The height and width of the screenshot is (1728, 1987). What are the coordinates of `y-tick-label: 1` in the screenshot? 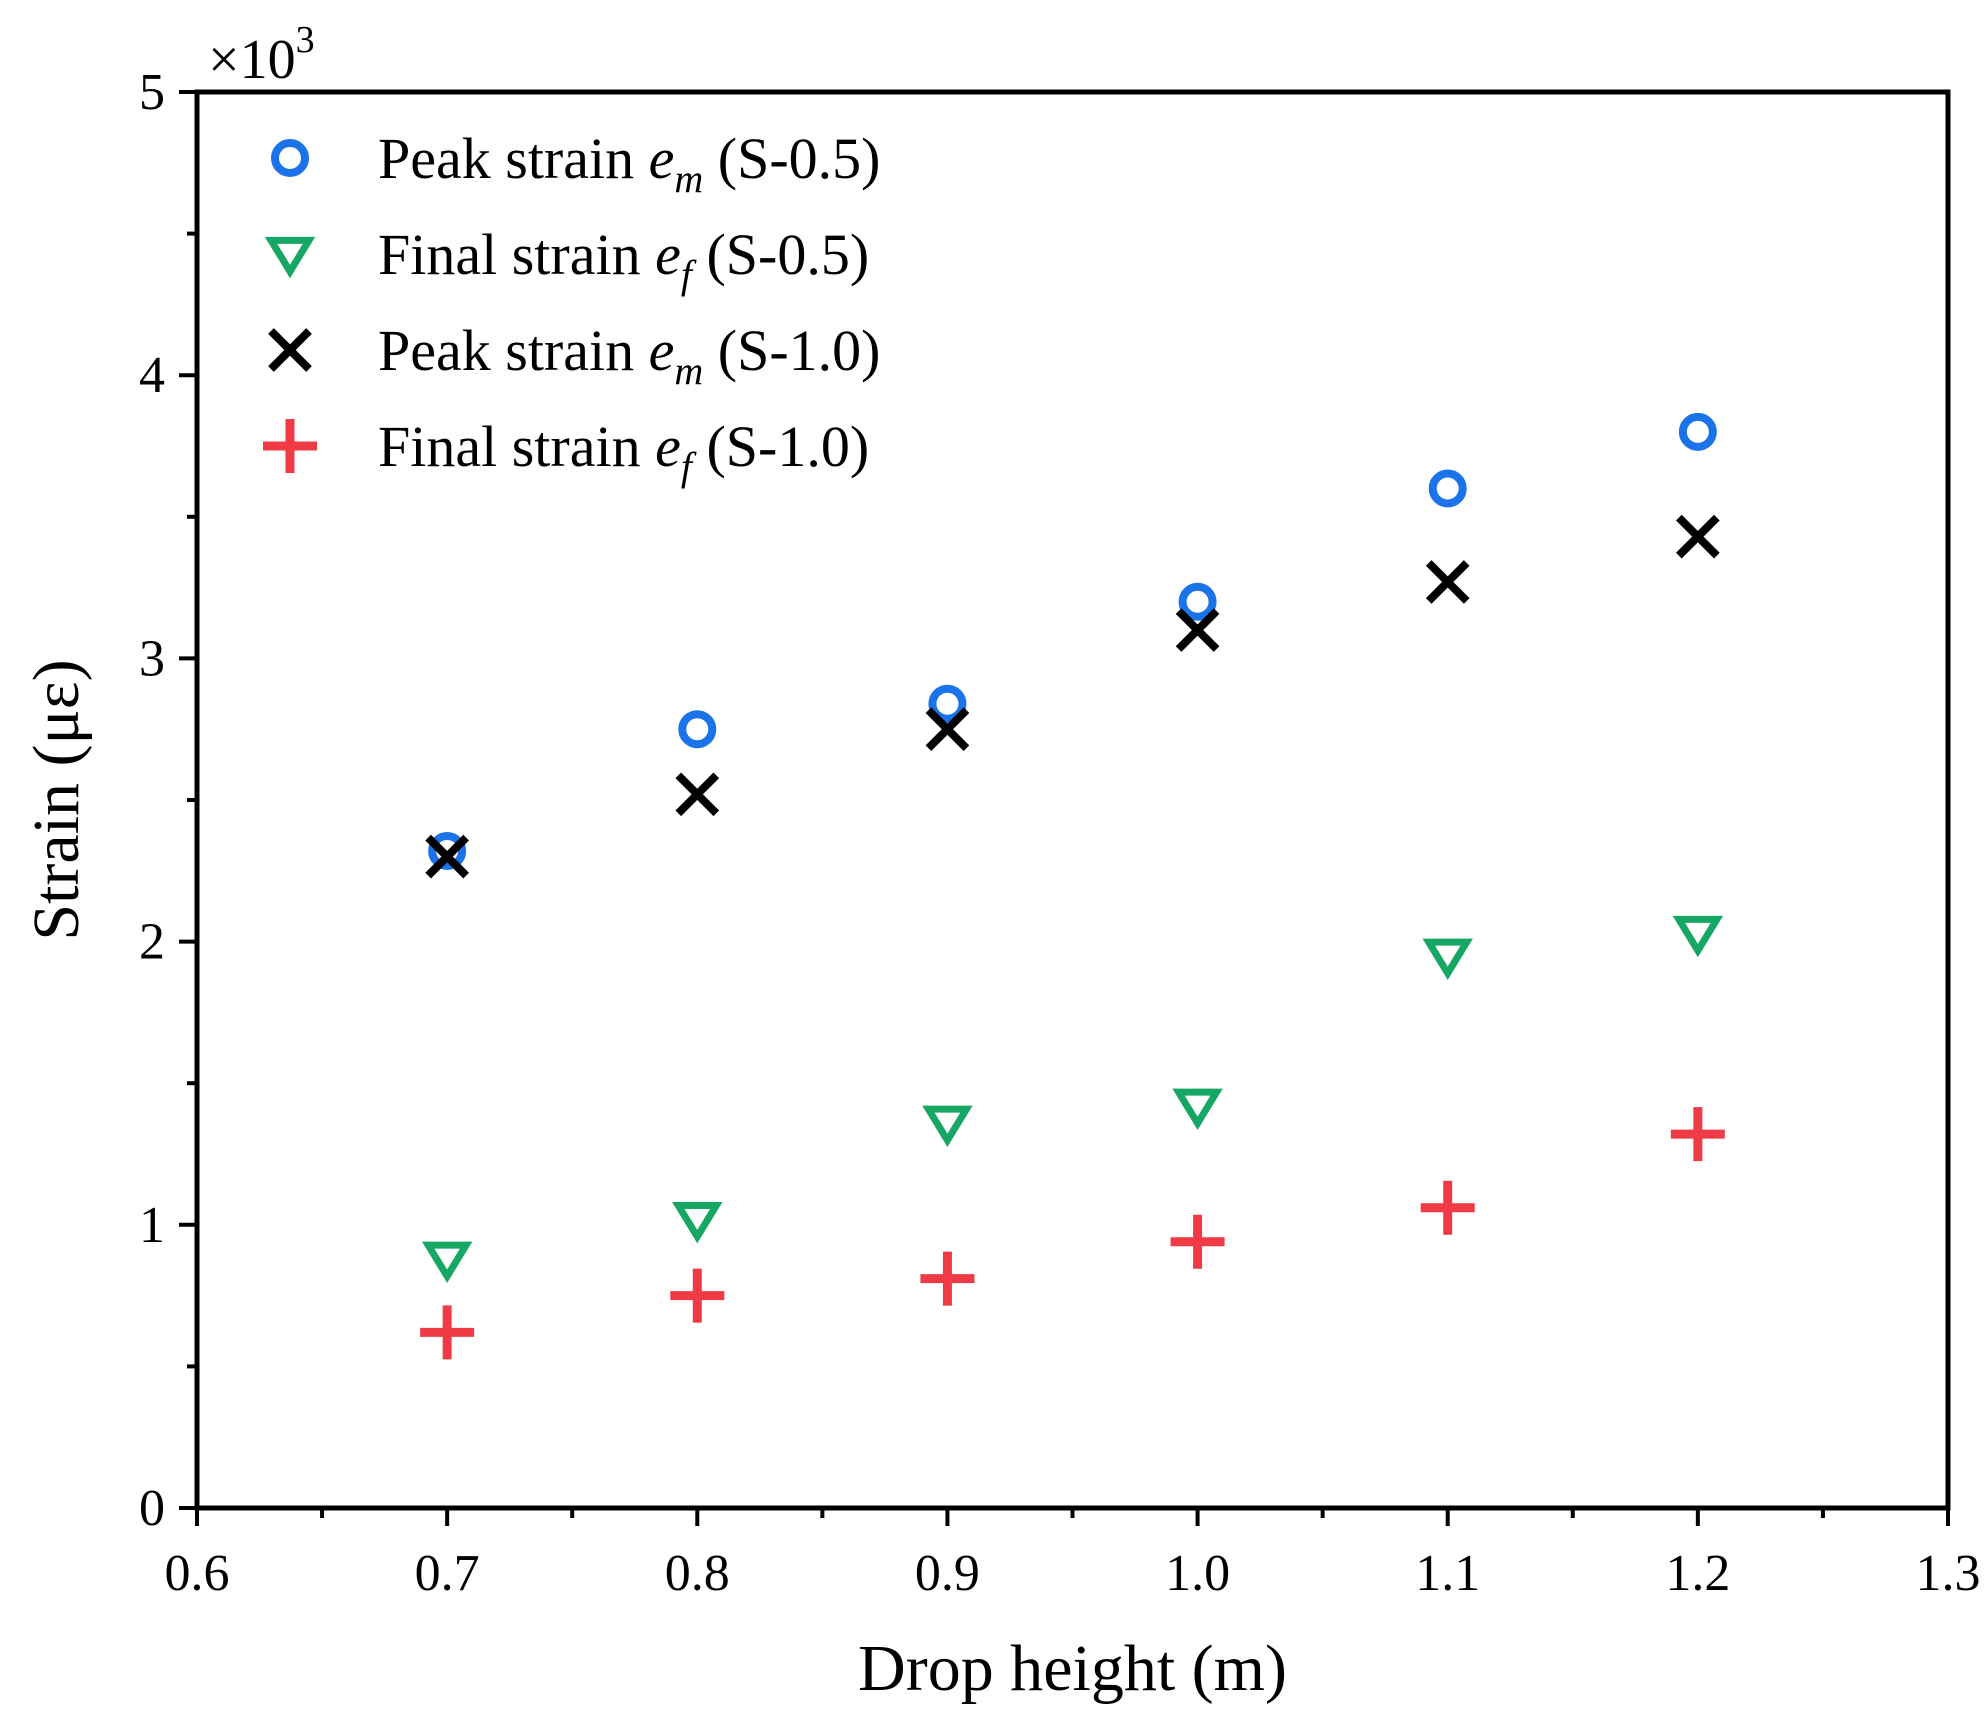 It's located at (152, 1225).